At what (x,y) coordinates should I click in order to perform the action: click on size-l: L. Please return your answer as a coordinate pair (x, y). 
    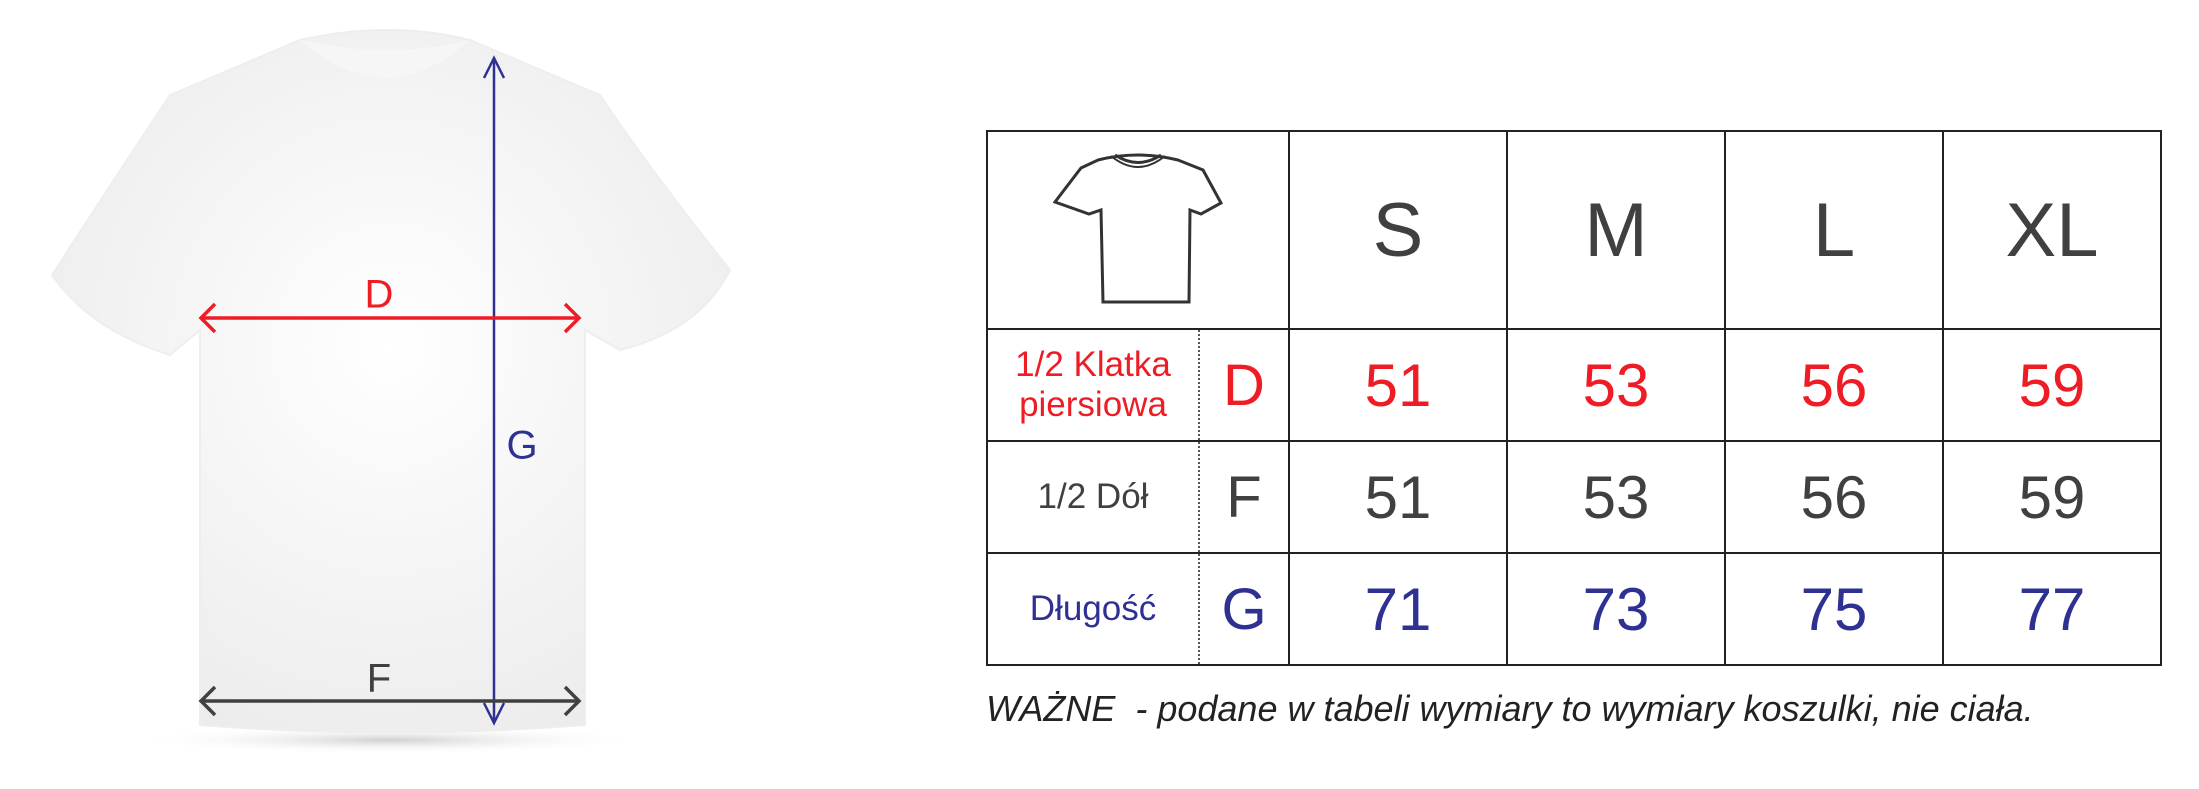
    Looking at the image, I should click on (1834, 230).